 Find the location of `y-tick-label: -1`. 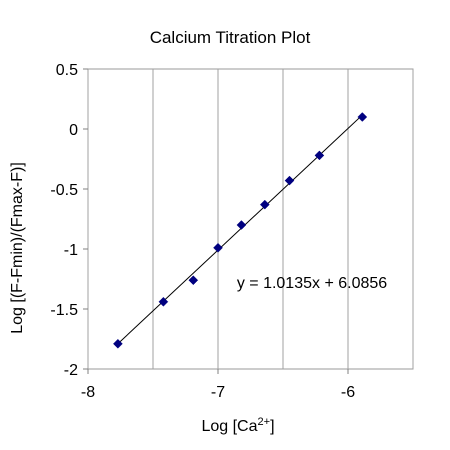

y-tick-label: -1 is located at coordinates (71, 250).